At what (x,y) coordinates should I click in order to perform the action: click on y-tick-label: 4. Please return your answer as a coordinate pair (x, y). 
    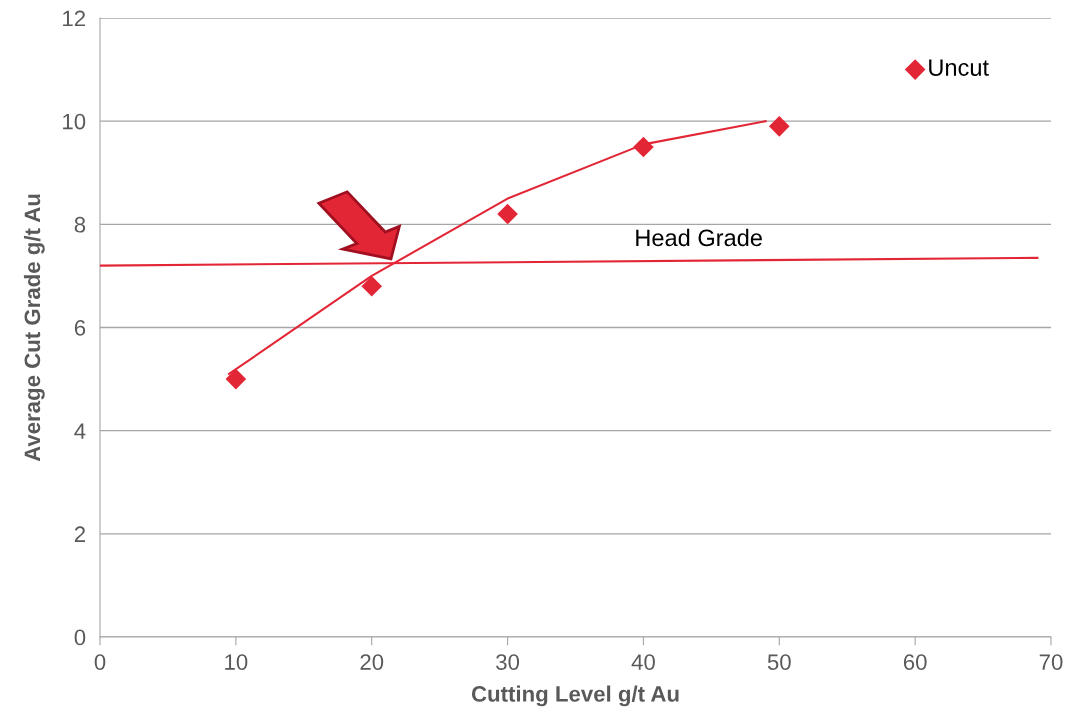
    Looking at the image, I should click on (80, 431).